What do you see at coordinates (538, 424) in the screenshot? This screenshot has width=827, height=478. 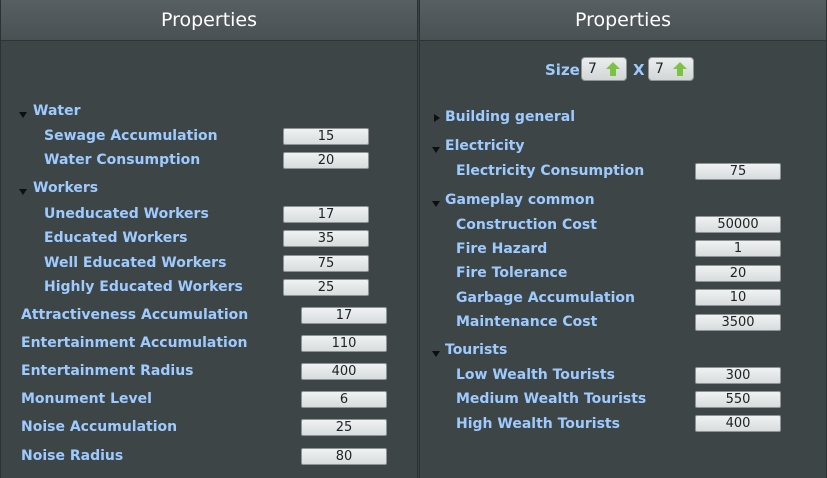 I see `high-wealth-tourists-label: High Wealth Tourists` at bounding box center [538, 424].